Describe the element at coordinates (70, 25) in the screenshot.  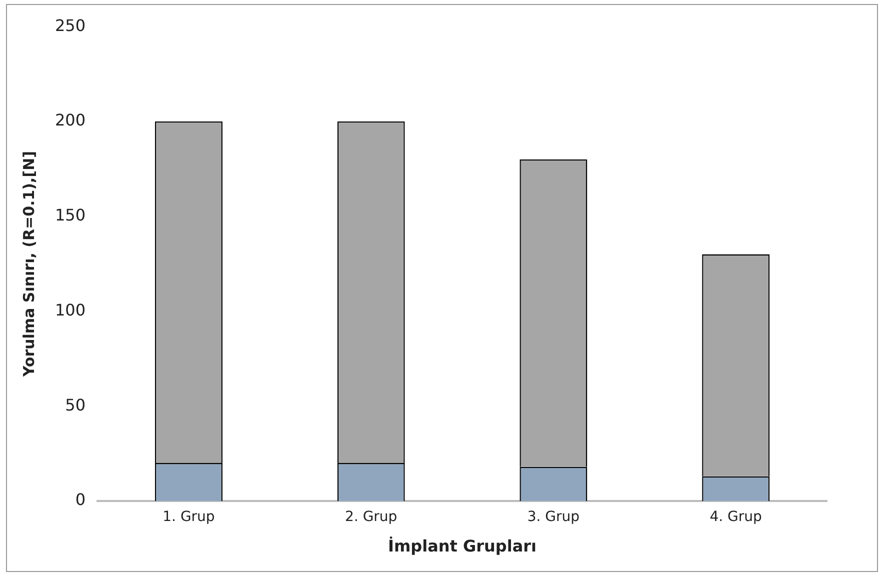
I see `y-tick-label: 250` at that location.